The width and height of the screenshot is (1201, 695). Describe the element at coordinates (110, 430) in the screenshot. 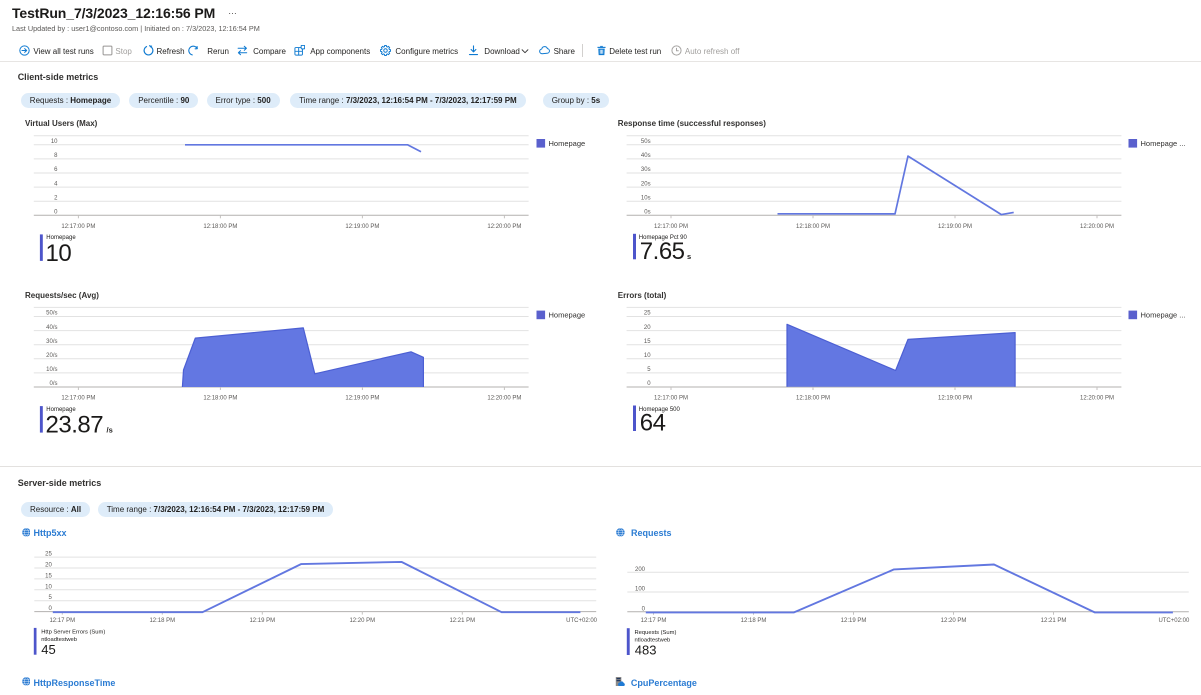

I see `svg-text: /s` at that location.